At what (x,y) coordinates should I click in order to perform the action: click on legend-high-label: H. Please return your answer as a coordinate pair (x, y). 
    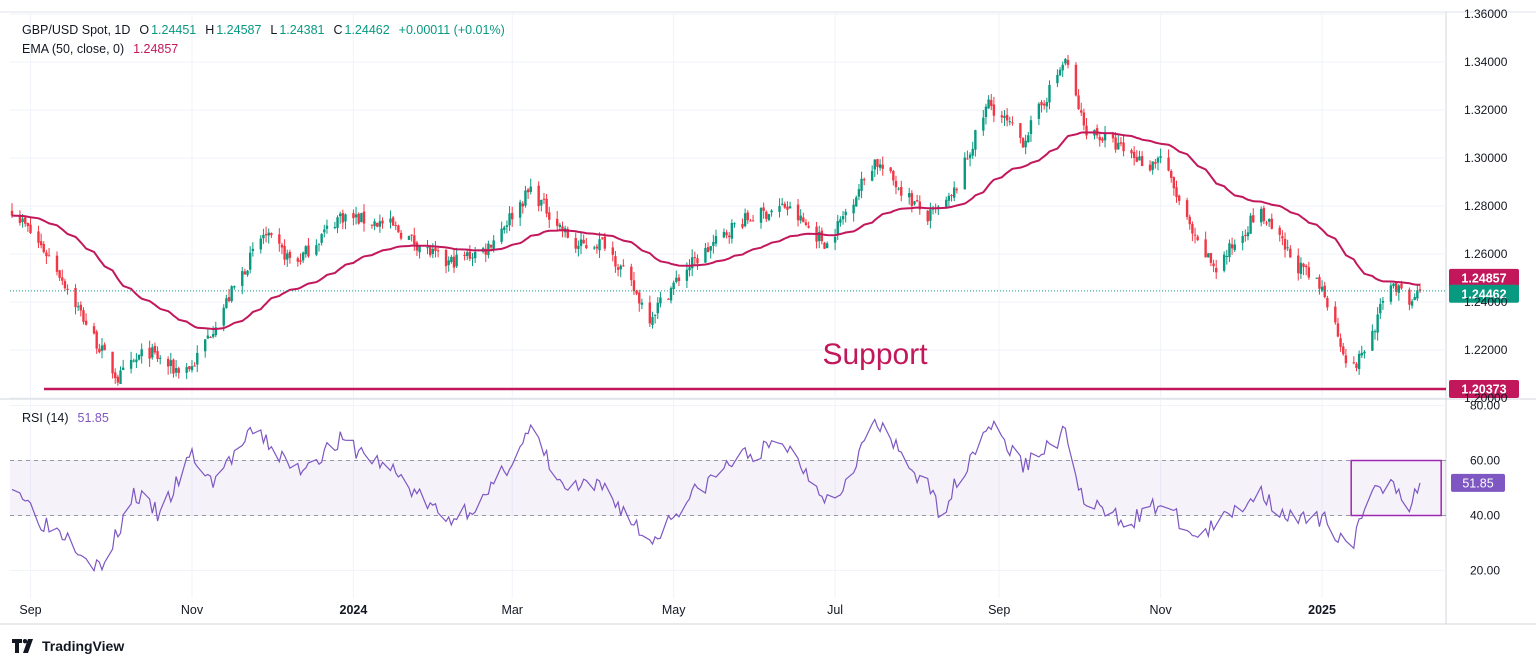
    Looking at the image, I should click on (210, 30).